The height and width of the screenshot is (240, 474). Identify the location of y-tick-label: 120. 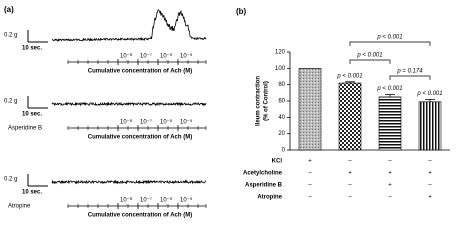
(280, 53).